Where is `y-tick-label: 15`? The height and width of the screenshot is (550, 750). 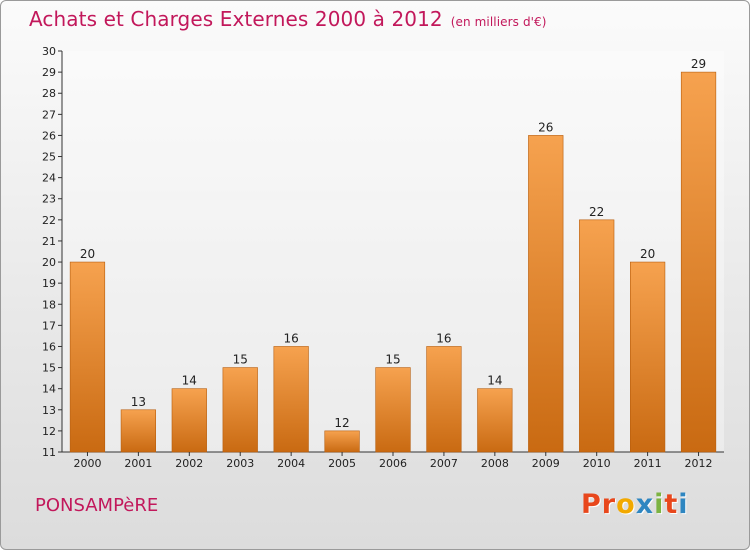
y-tick-label: 15 is located at coordinates (49, 368).